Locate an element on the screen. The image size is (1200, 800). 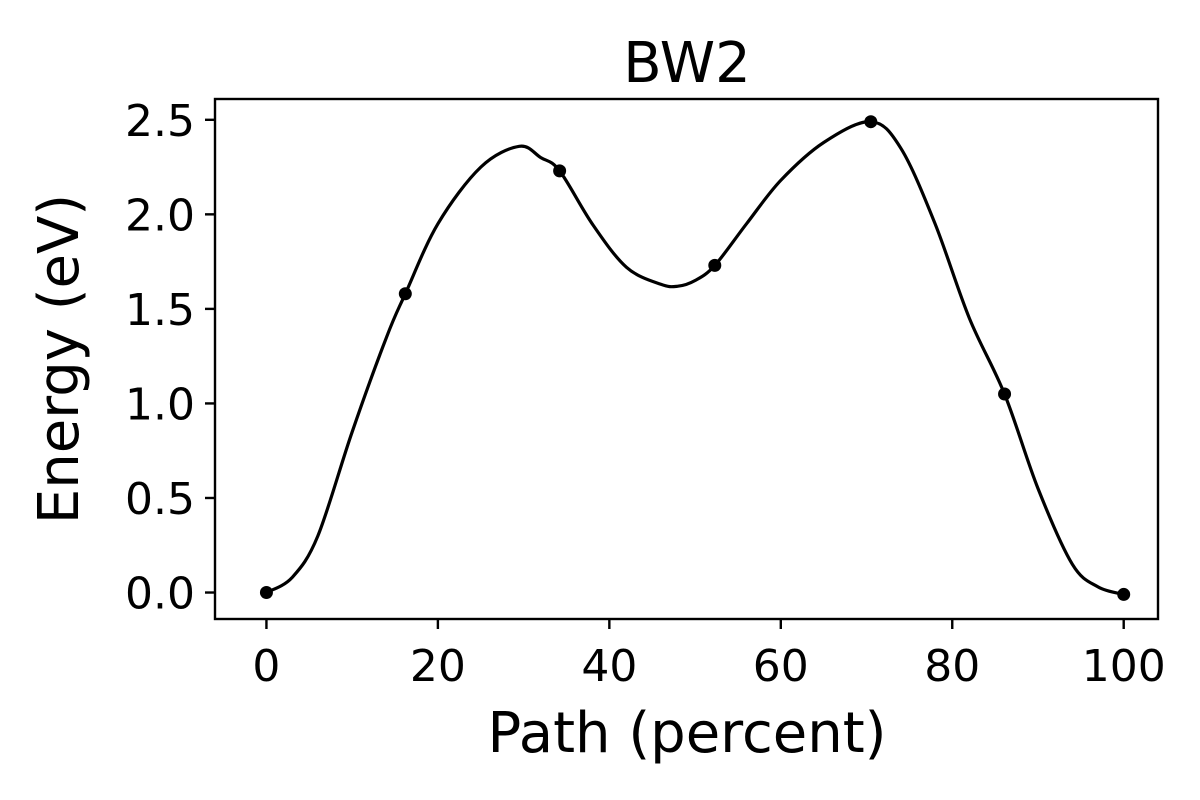
x-tick-label: 20 is located at coordinates (438, 666).